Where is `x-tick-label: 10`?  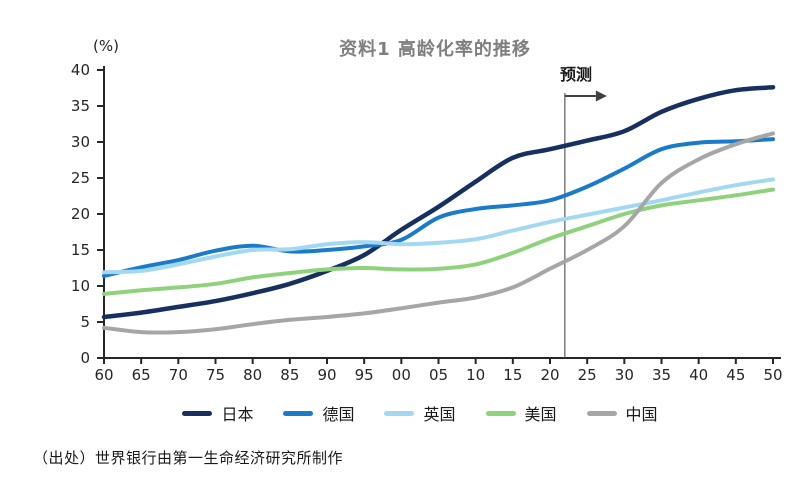
x-tick-label: 10 is located at coordinates (476, 375).